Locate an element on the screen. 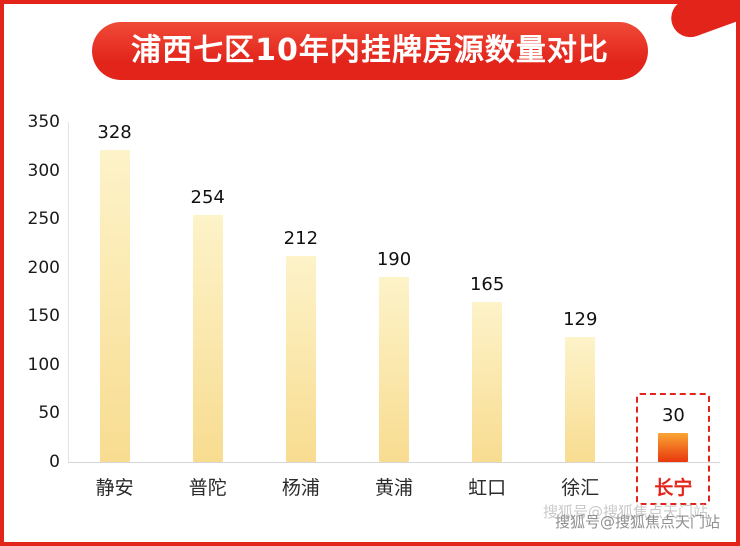 The image size is (740, 546). bar-column: 254 普陀 is located at coordinates (207, 314).